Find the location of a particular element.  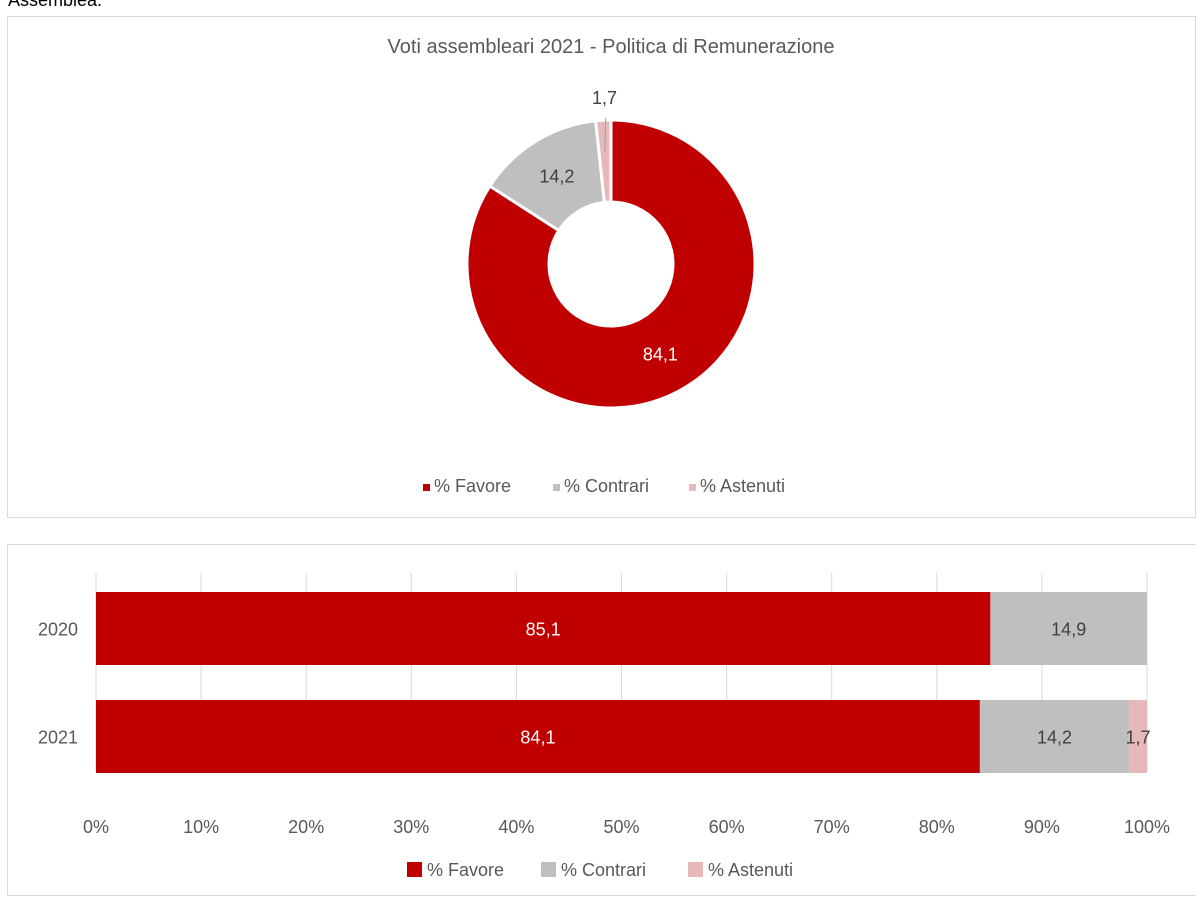

bar-data-label: 14,2 is located at coordinates (1054, 738).